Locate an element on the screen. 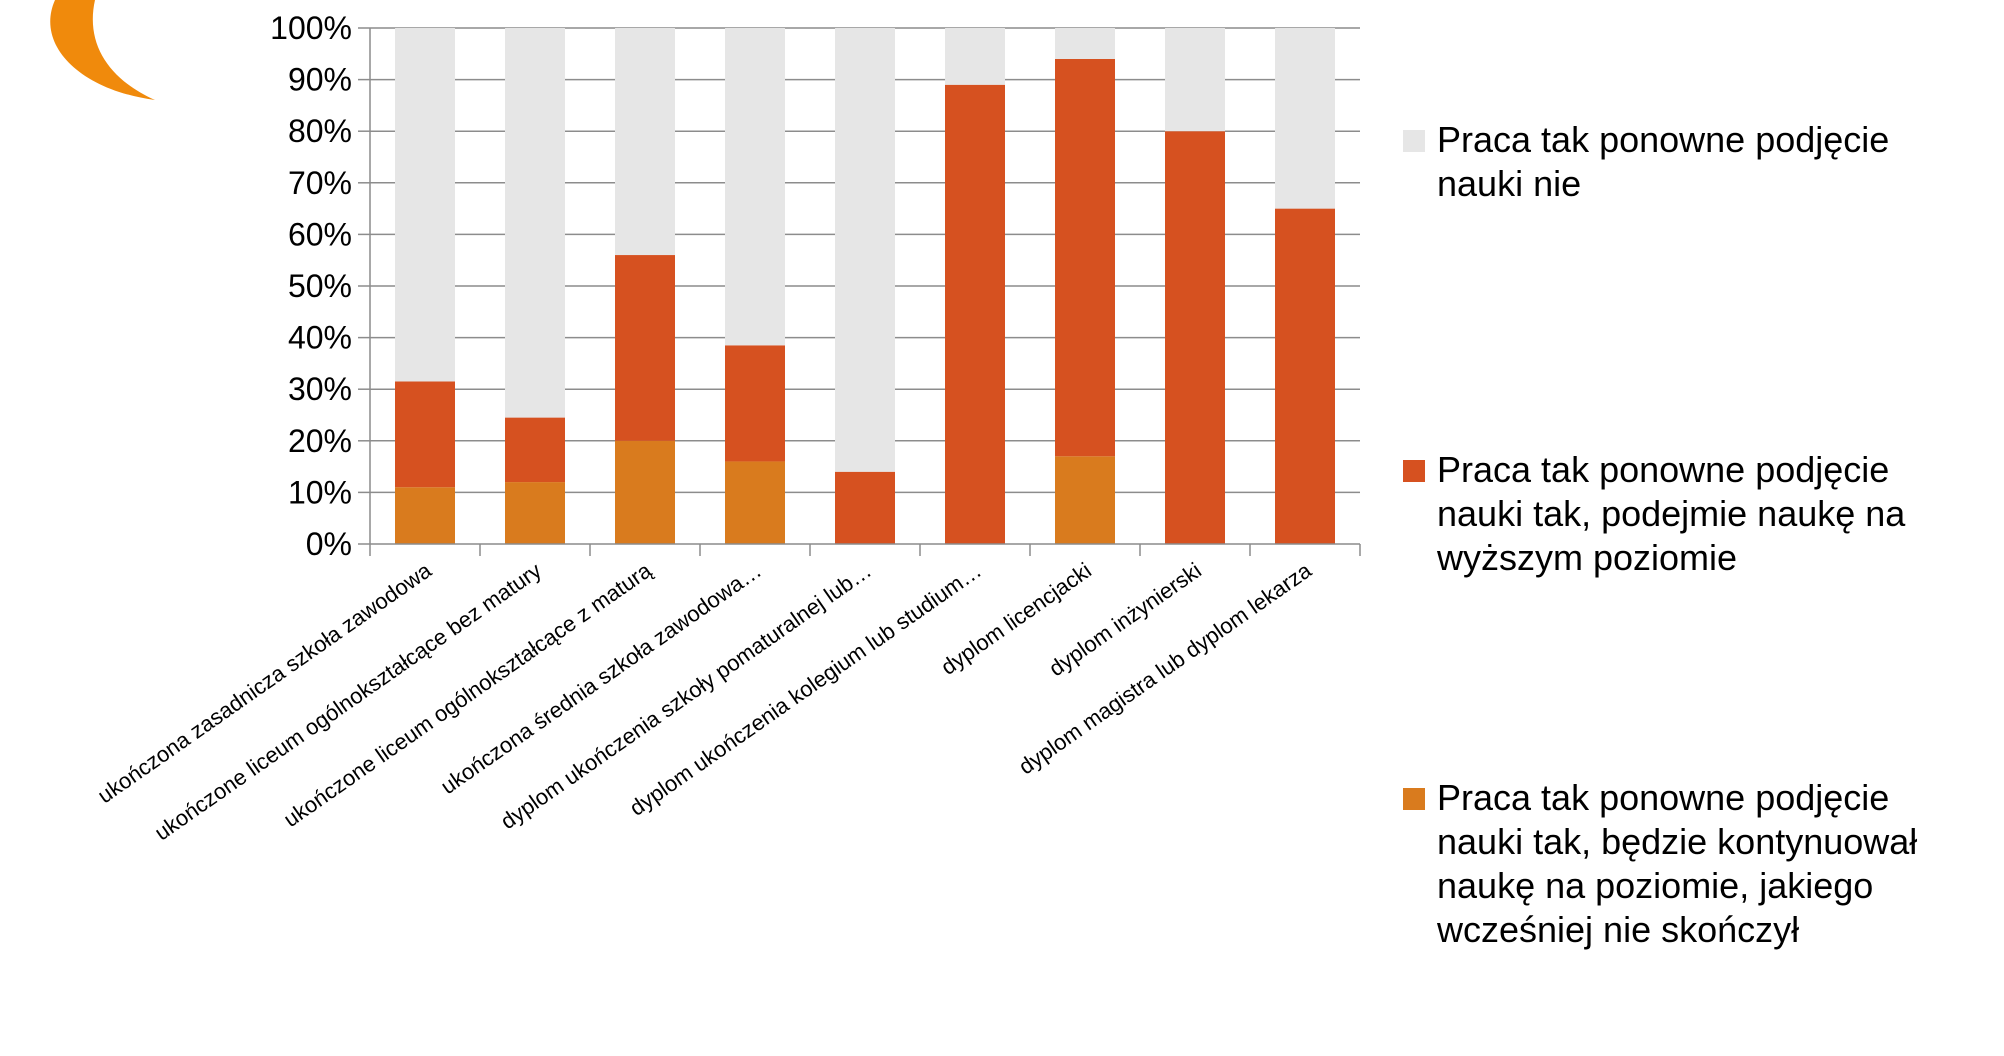 This screenshot has width=2004, height=1056. logo-arc-icon is located at coordinates (103, 50).